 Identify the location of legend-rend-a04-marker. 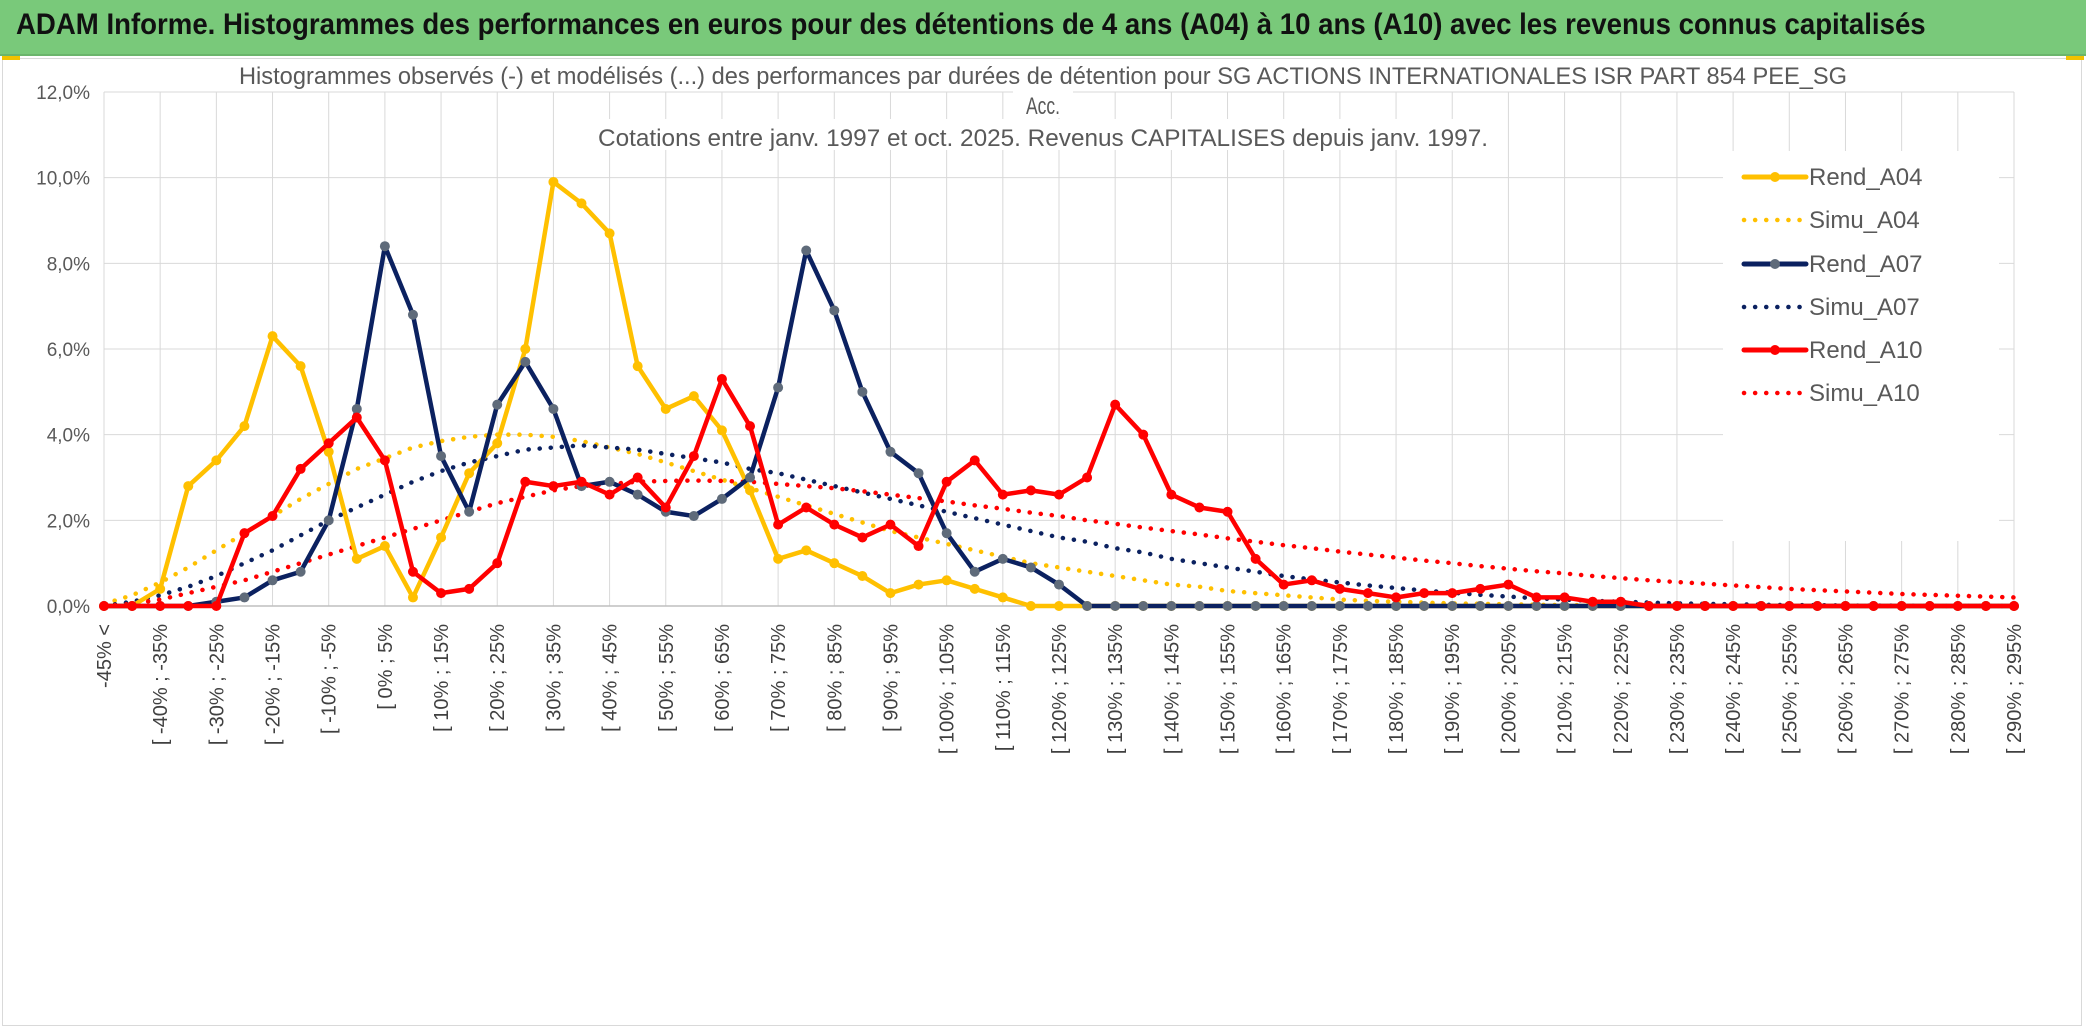
(1775, 177).